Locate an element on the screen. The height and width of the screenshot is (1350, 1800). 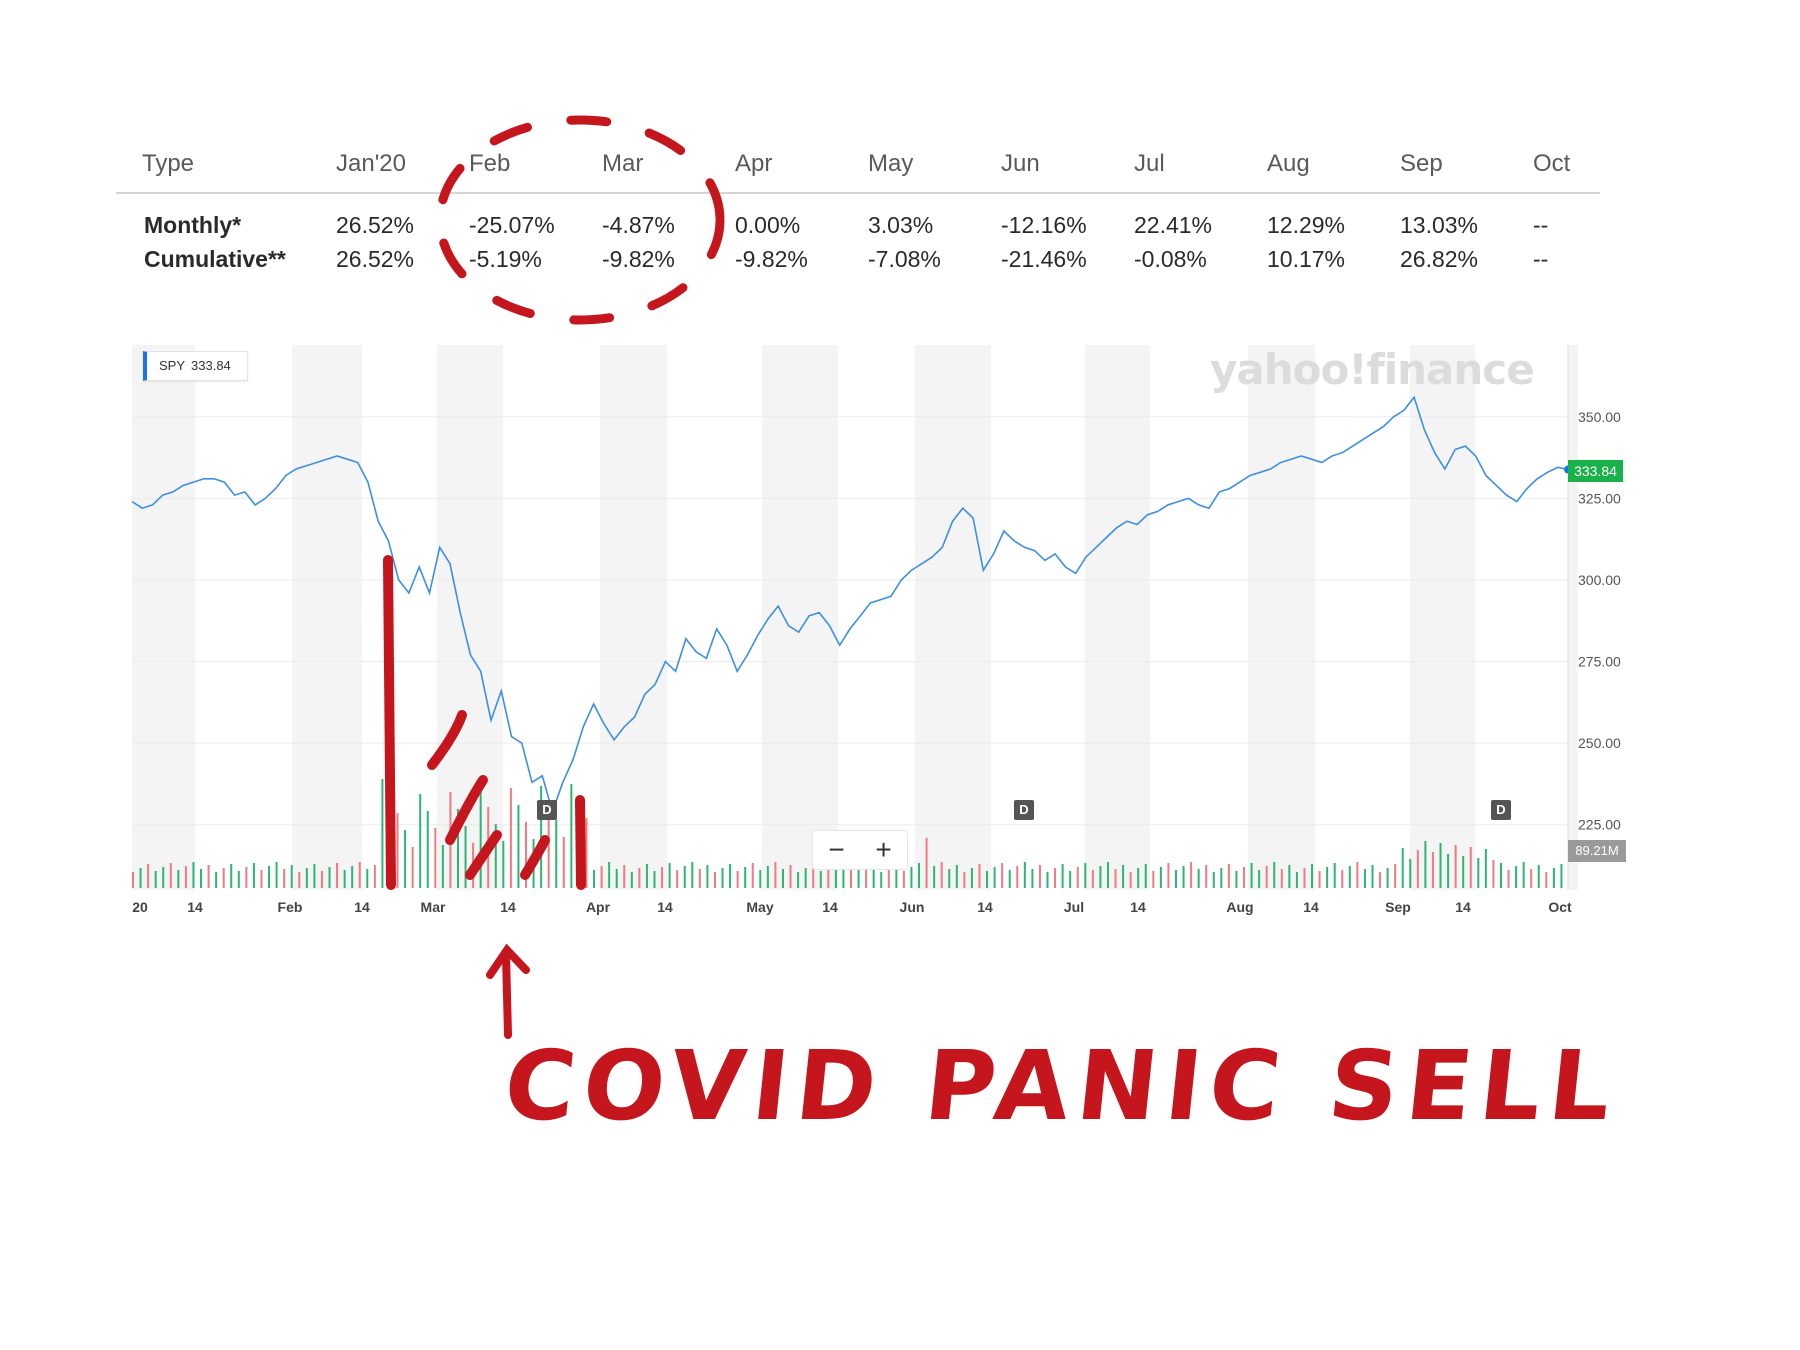
table-cell: -4.87% is located at coordinates (638, 225).